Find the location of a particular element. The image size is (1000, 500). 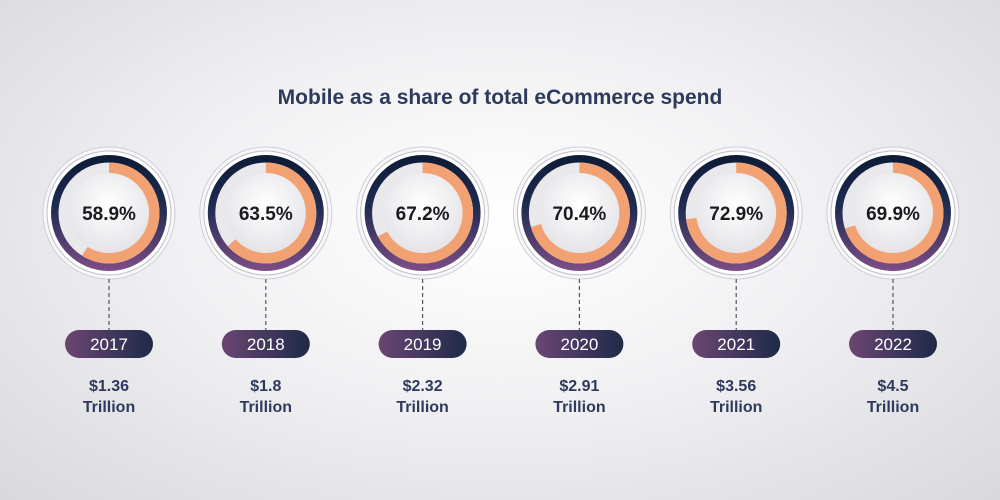

donut-value-label: 63.5% is located at coordinates (266, 214).